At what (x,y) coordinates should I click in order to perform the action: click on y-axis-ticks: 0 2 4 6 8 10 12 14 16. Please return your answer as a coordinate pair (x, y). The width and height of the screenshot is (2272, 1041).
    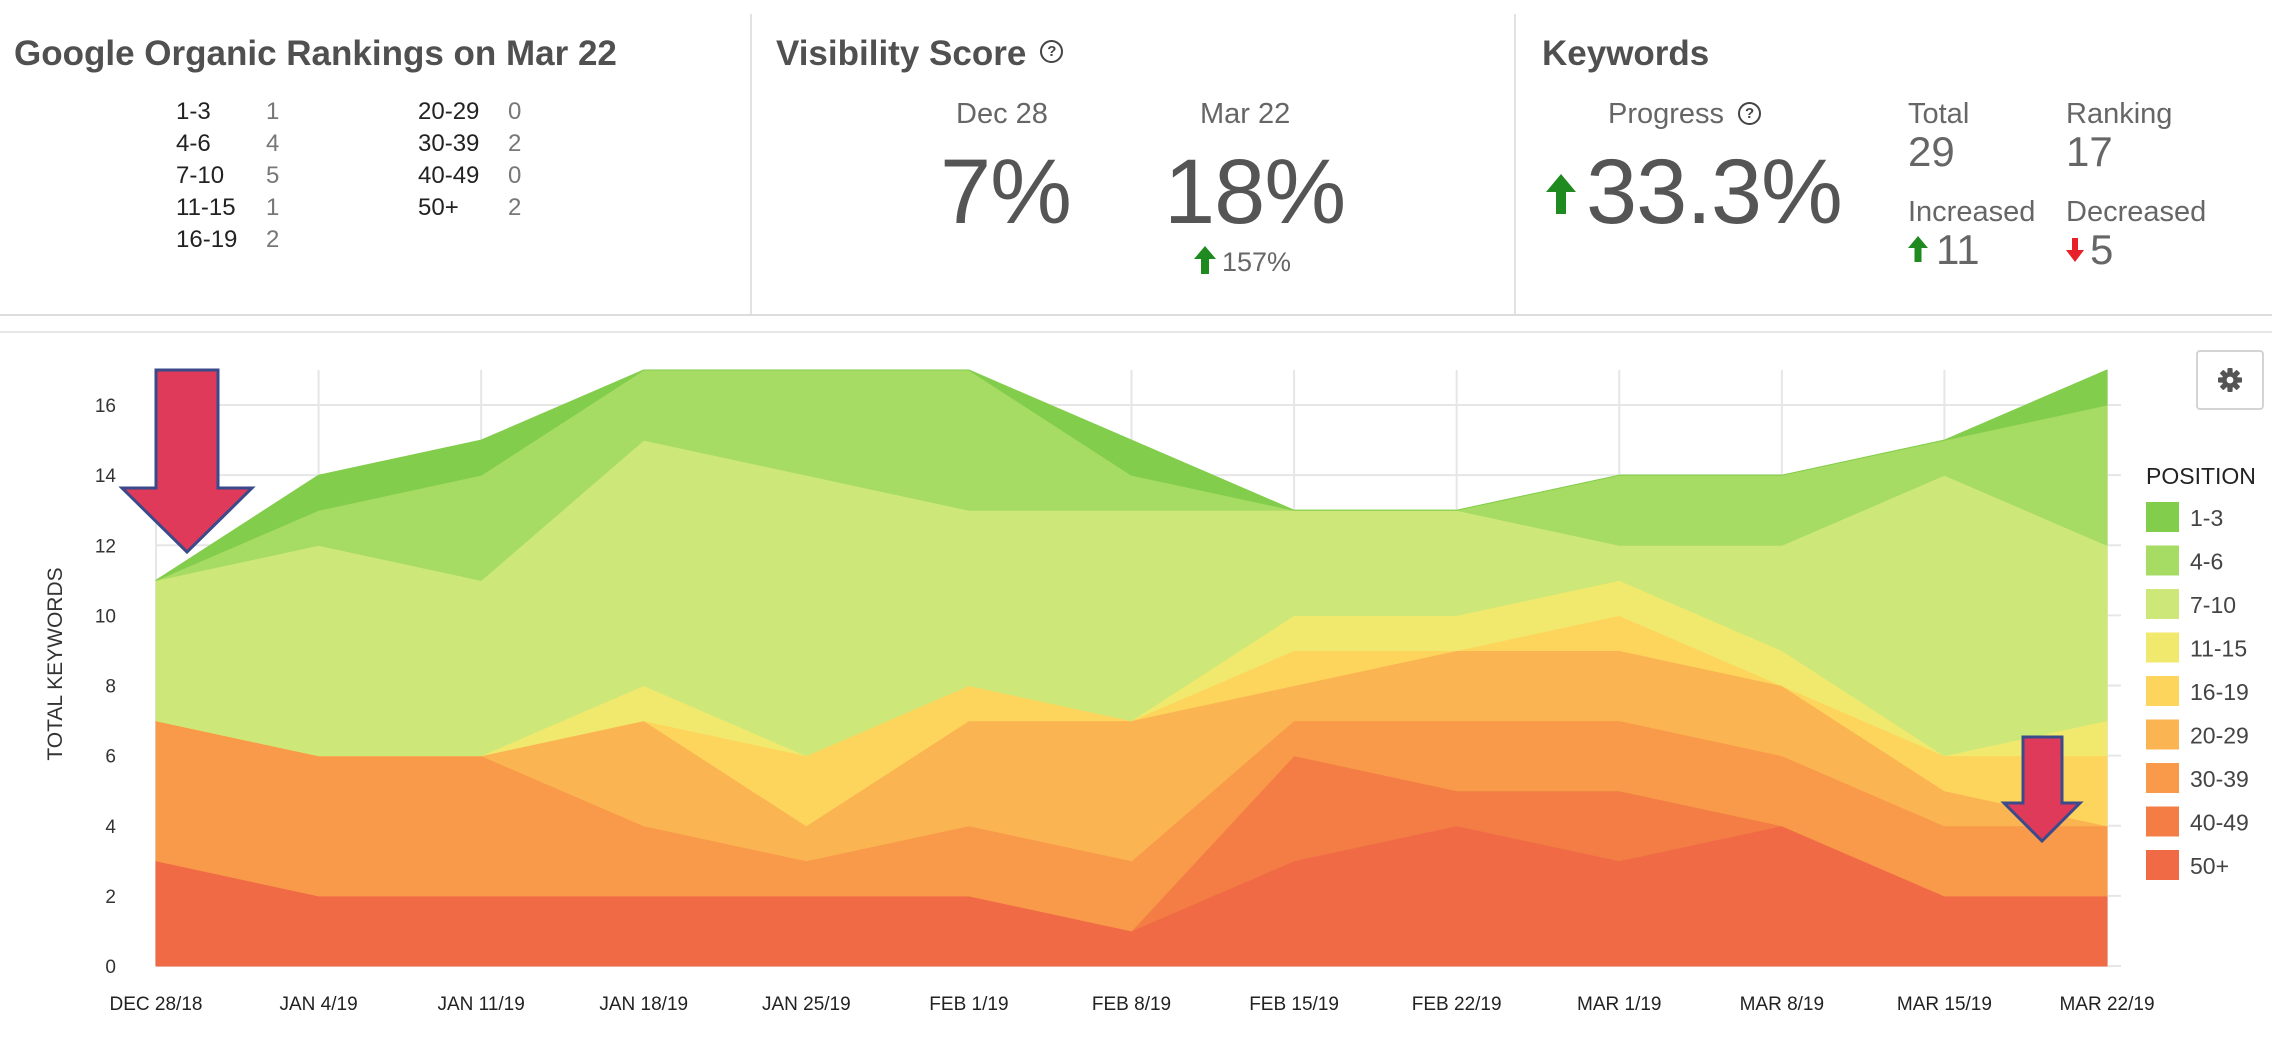
    Looking at the image, I should click on (106, 687).